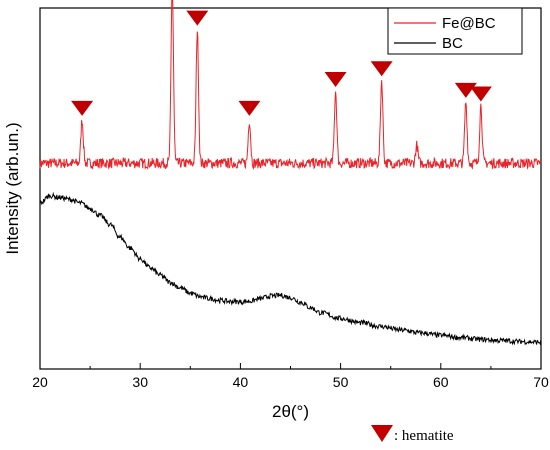 The height and width of the screenshot is (450, 550). I want to click on legend: Fe@BC BC, so click(455, 31).